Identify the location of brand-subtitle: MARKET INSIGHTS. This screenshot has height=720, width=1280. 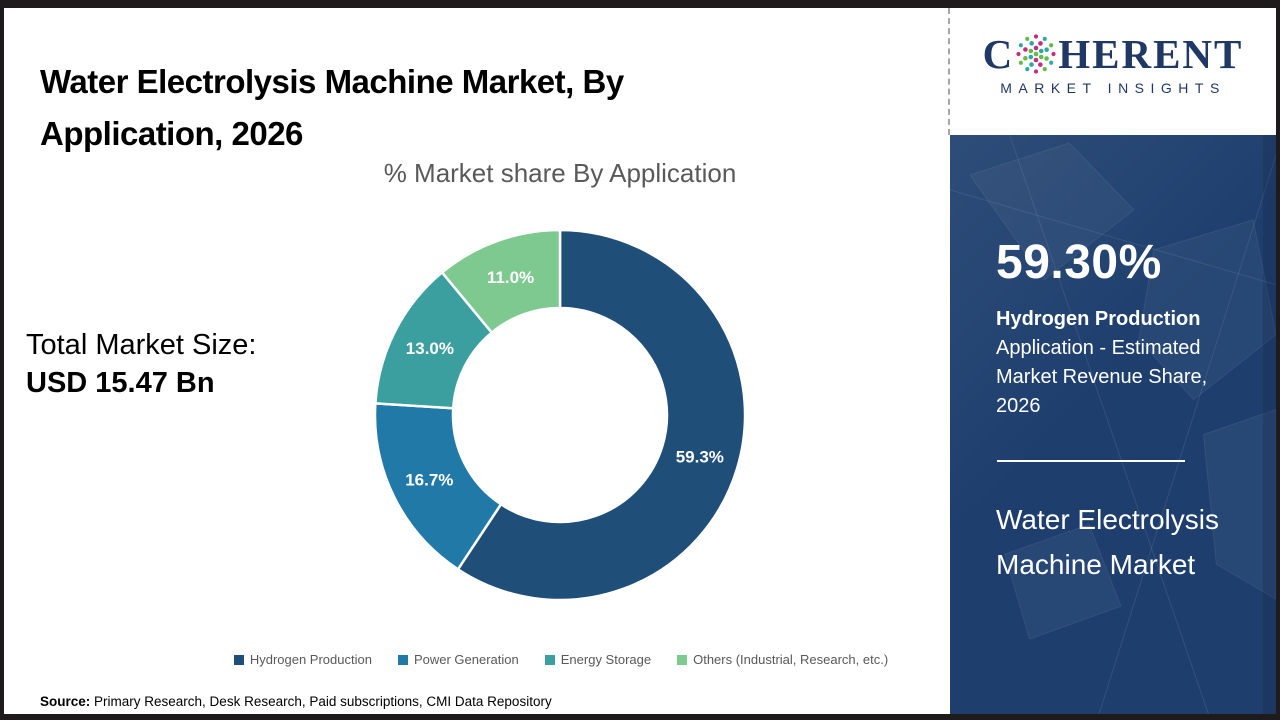
(1113, 88).